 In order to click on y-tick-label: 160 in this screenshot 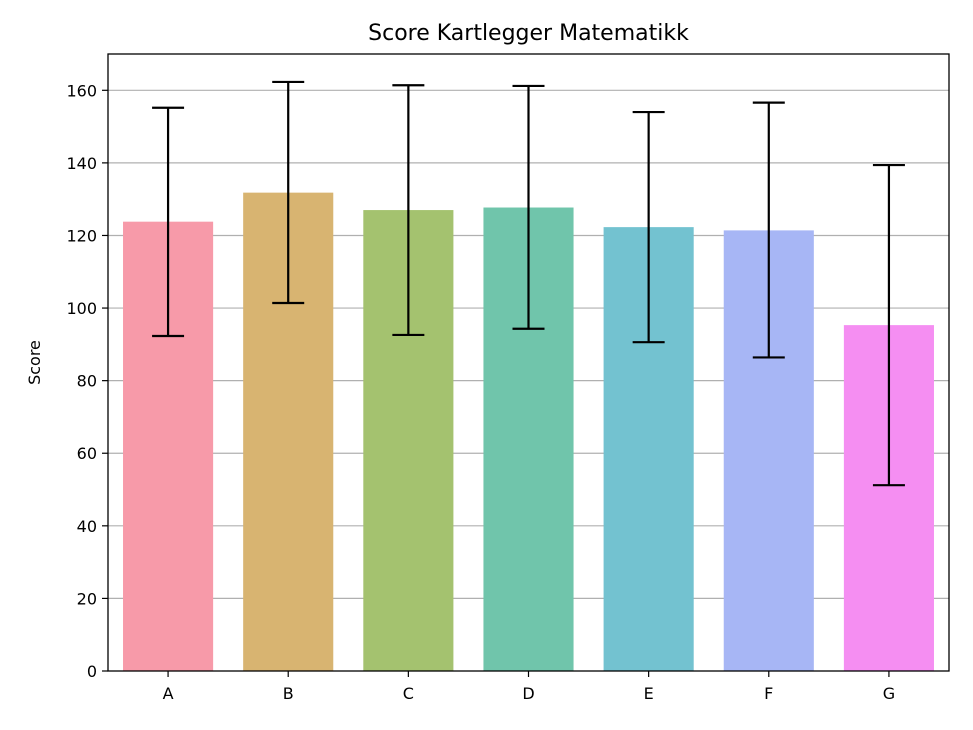, I will do `click(81, 90)`.